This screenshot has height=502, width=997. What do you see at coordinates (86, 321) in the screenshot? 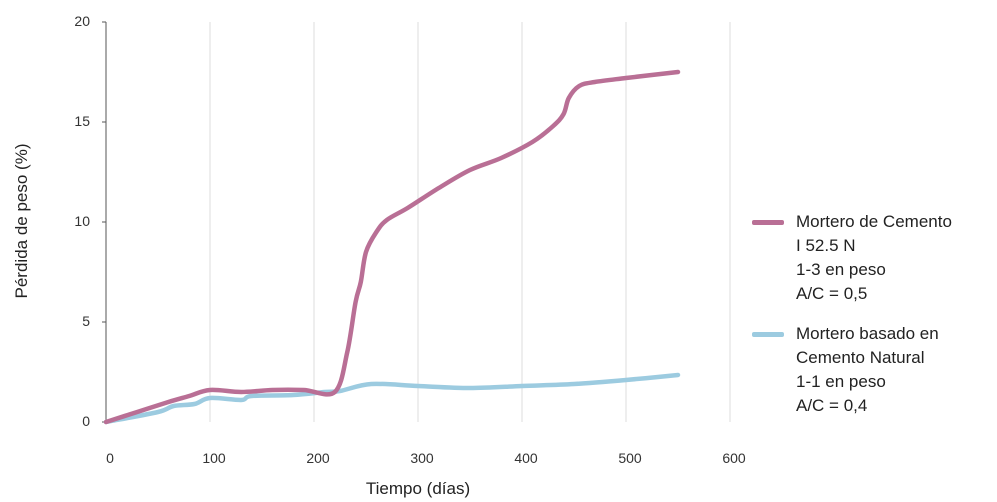
I see `y-tick-label: 5` at bounding box center [86, 321].